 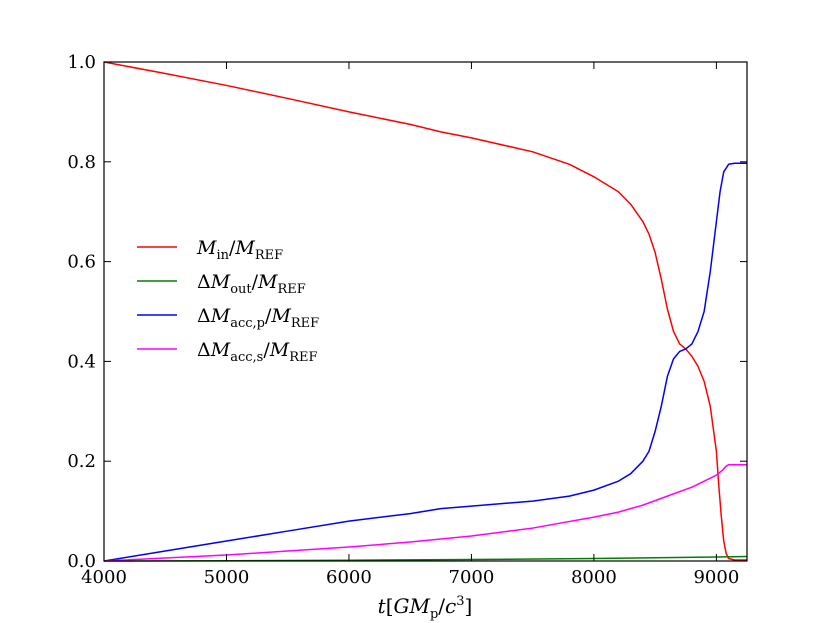 I want to click on x-tick-label: 7000, so click(x=472, y=577).